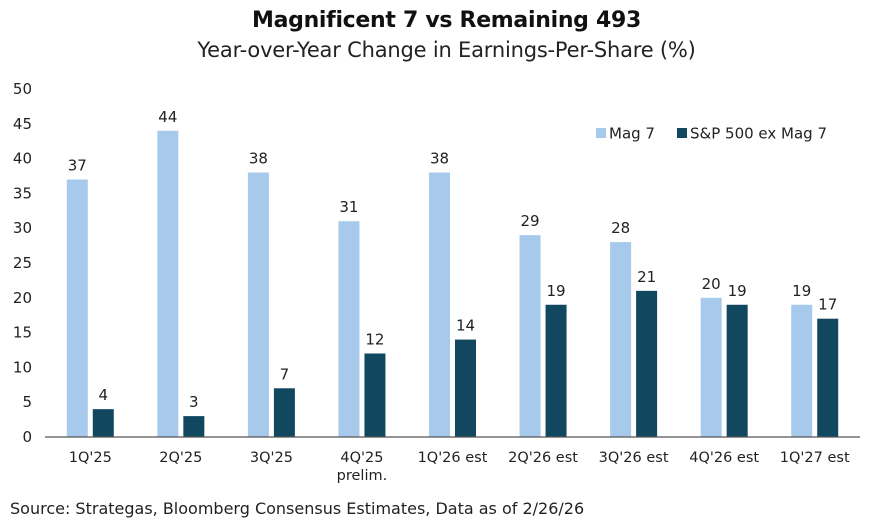 This screenshot has height=524, width=893. Describe the element at coordinates (362, 476) in the screenshot. I see `x-tick-label: prelim.` at that location.